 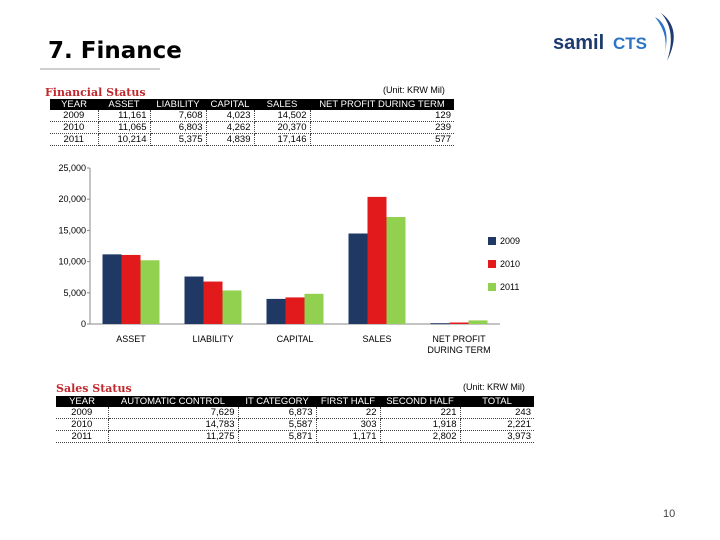 What do you see at coordinates (230, 116) in the screenshot?
I see `cell-capital: 4,023` at bounding box center [230, 116].